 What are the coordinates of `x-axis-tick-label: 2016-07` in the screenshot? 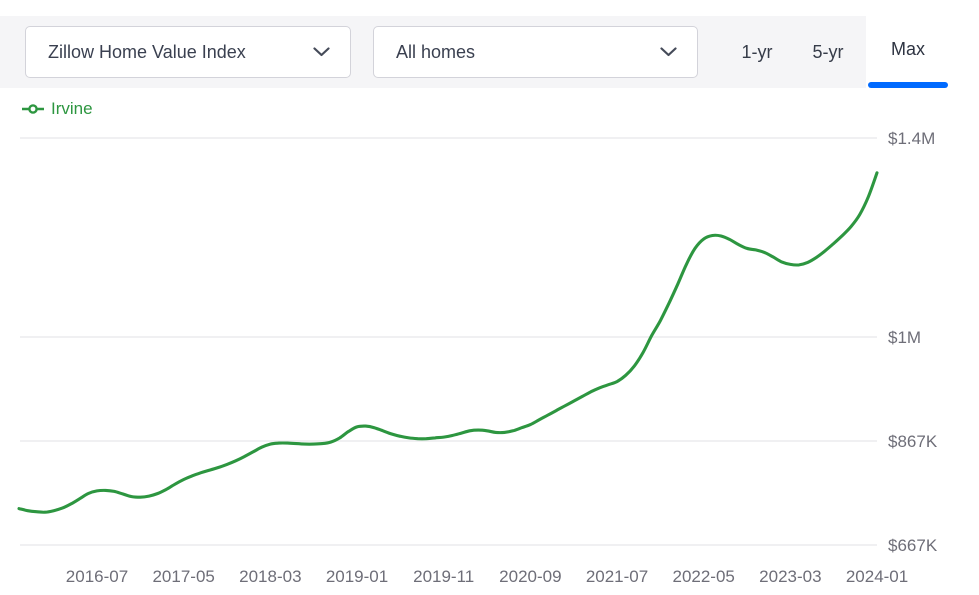 It's located at (97, 576).